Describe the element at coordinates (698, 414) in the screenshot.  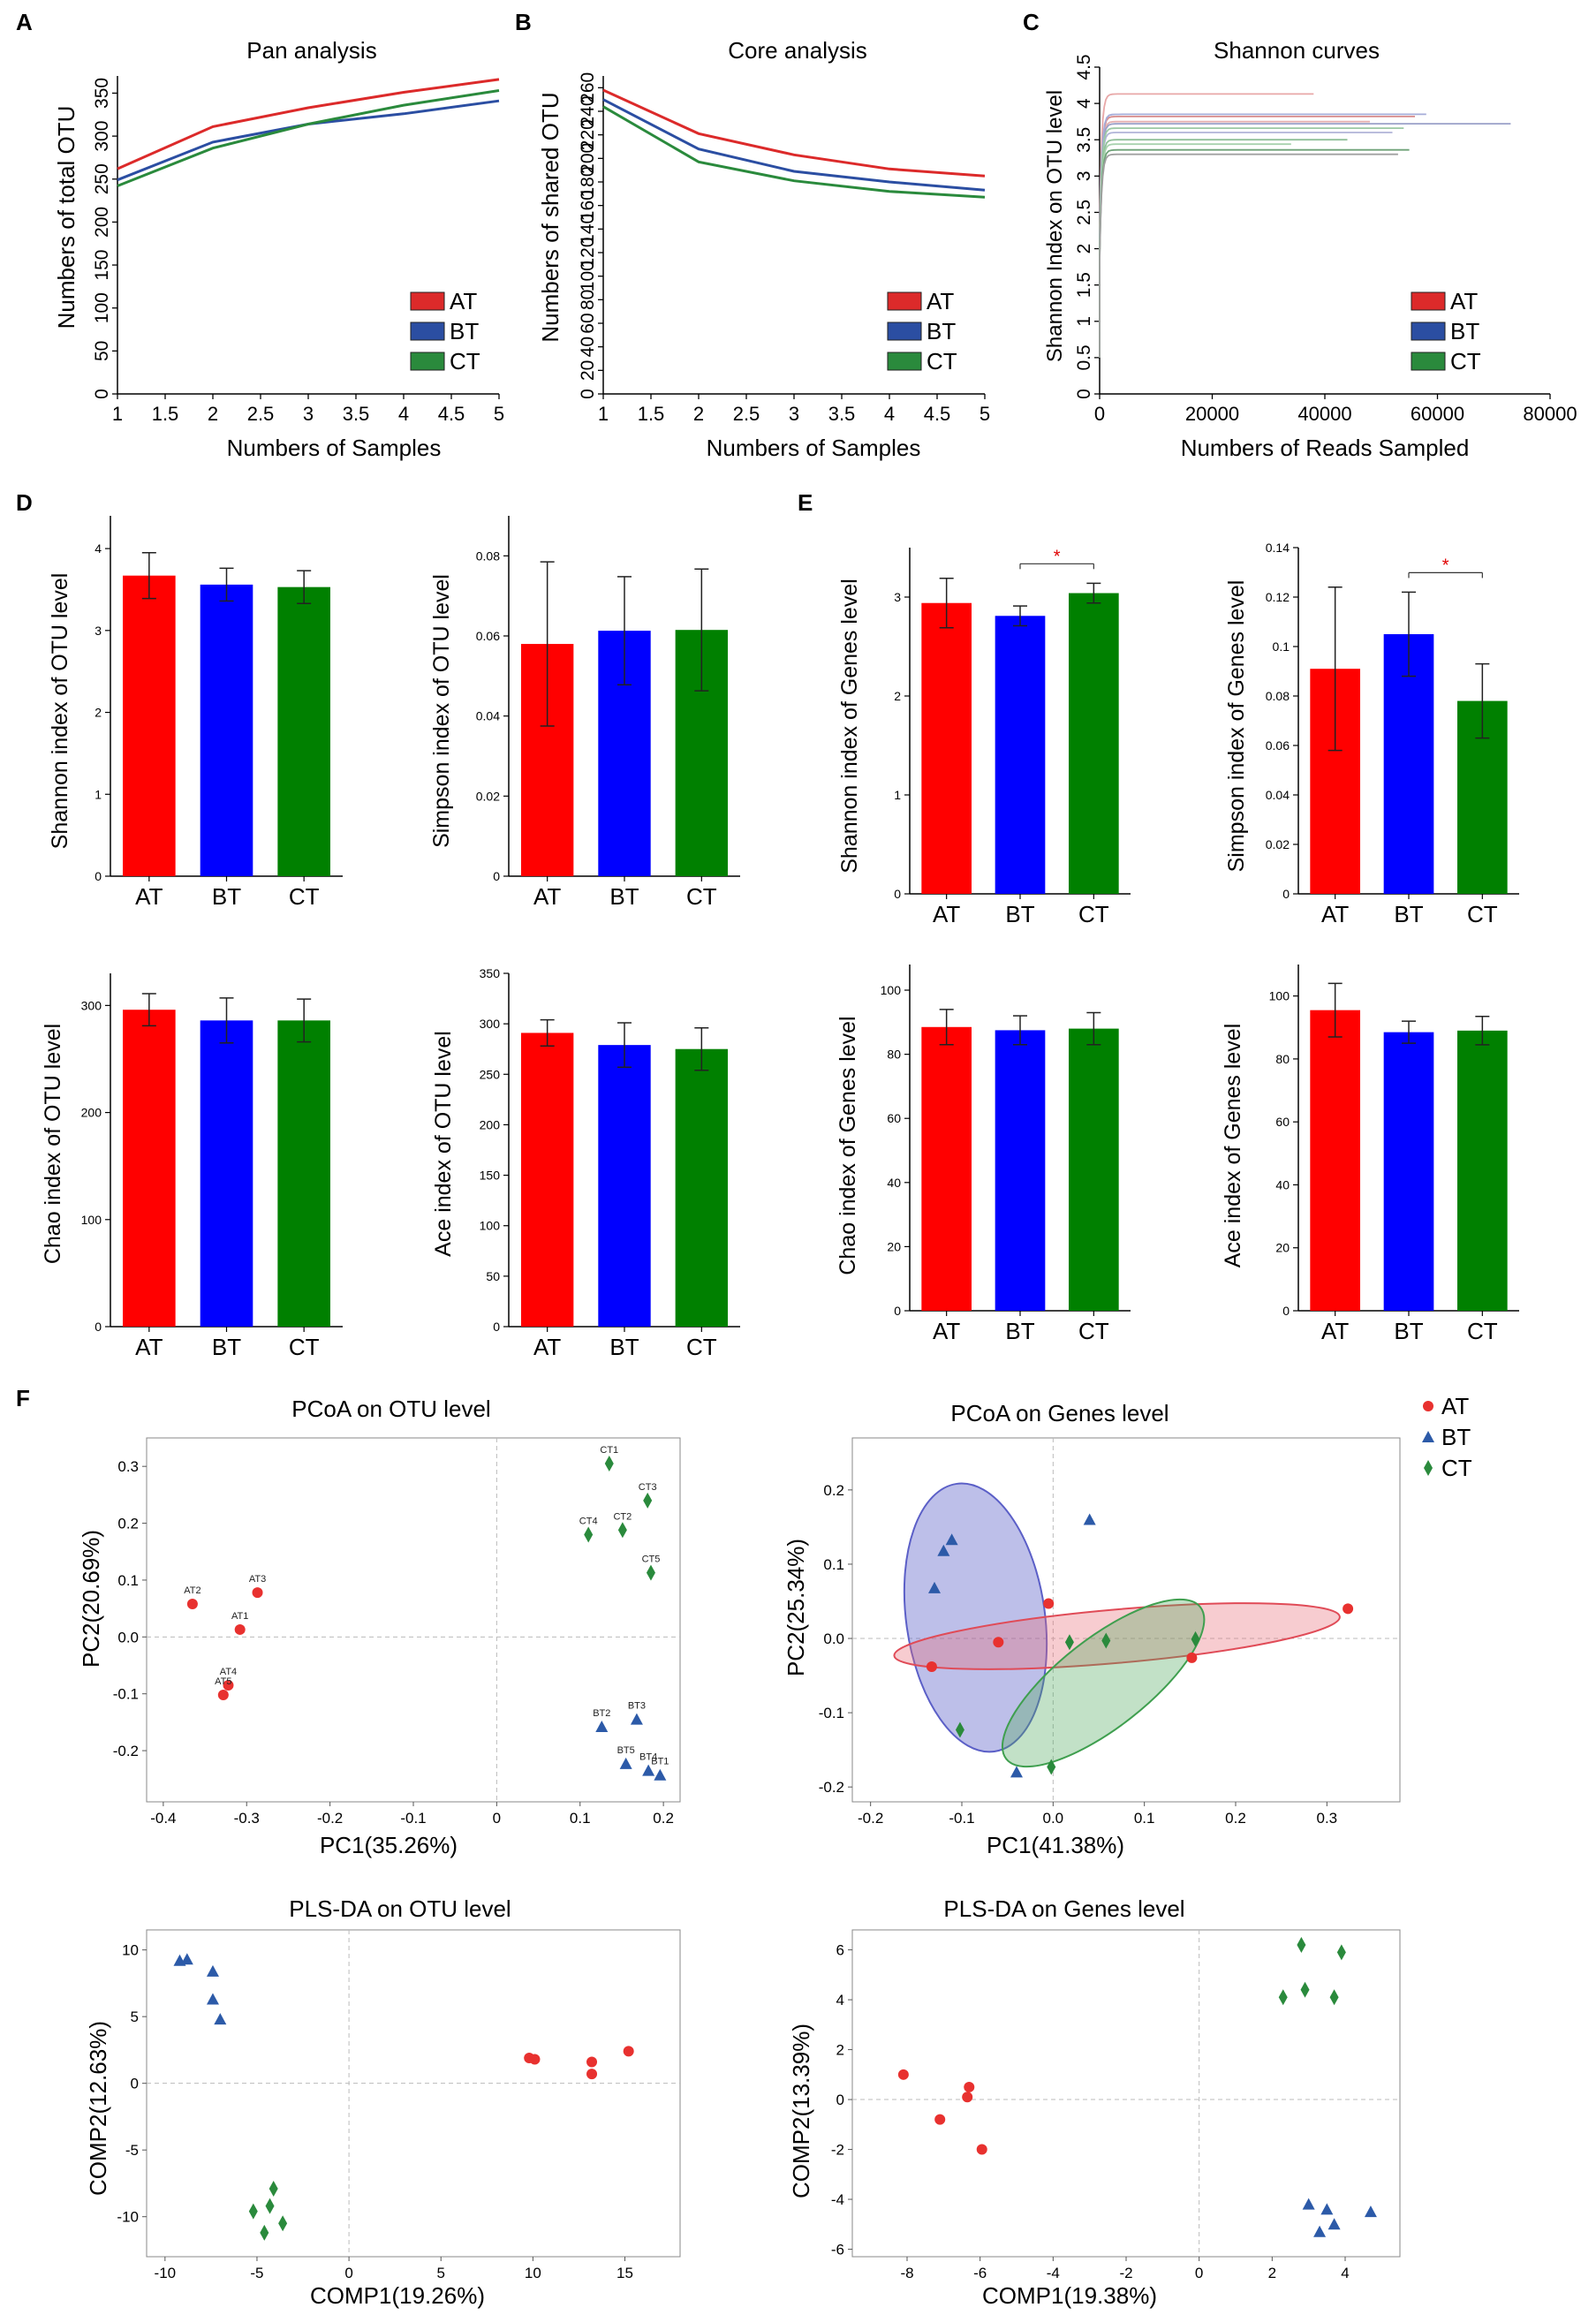
I see `x-tick-label: 2` at that location.